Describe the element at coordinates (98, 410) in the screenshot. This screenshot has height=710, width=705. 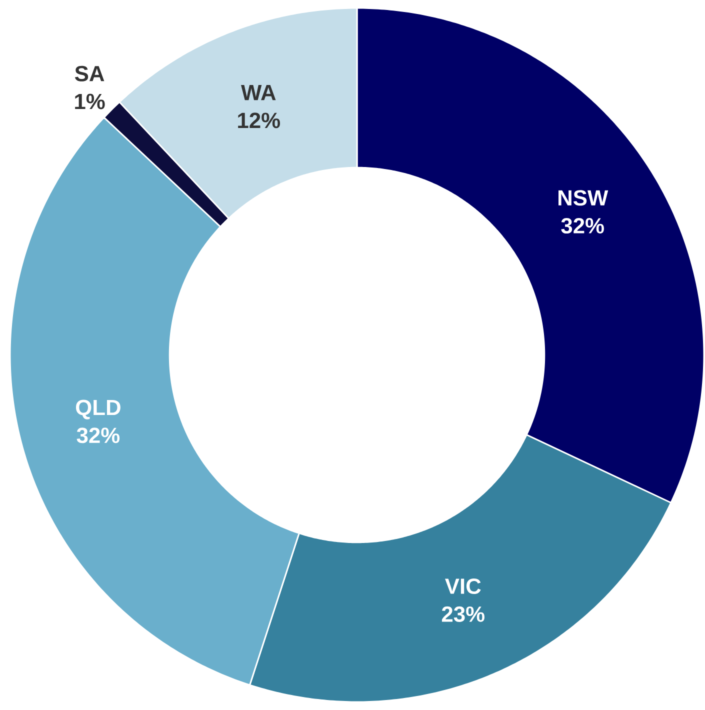
I see `slice-label: QLD` at that location.